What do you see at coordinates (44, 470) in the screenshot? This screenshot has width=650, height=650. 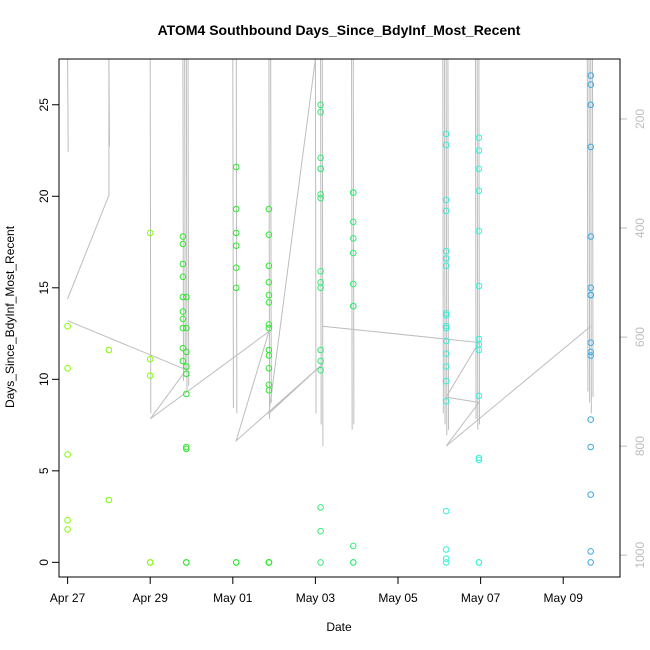 I see `y-left-tick-label: 5` at bounding box center [44, 470].